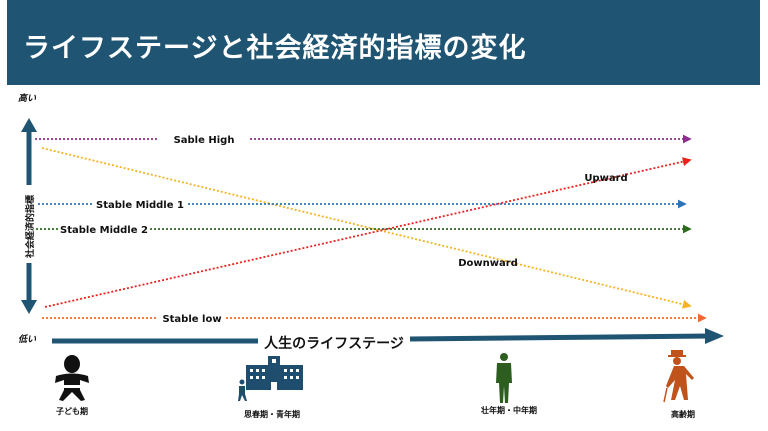 This screenshot has width=768, height=431. Describe the element at coordinates (509, 410) in the screenshot. I see `stage-label-middle-age: 壮年期・中年期` at that location.